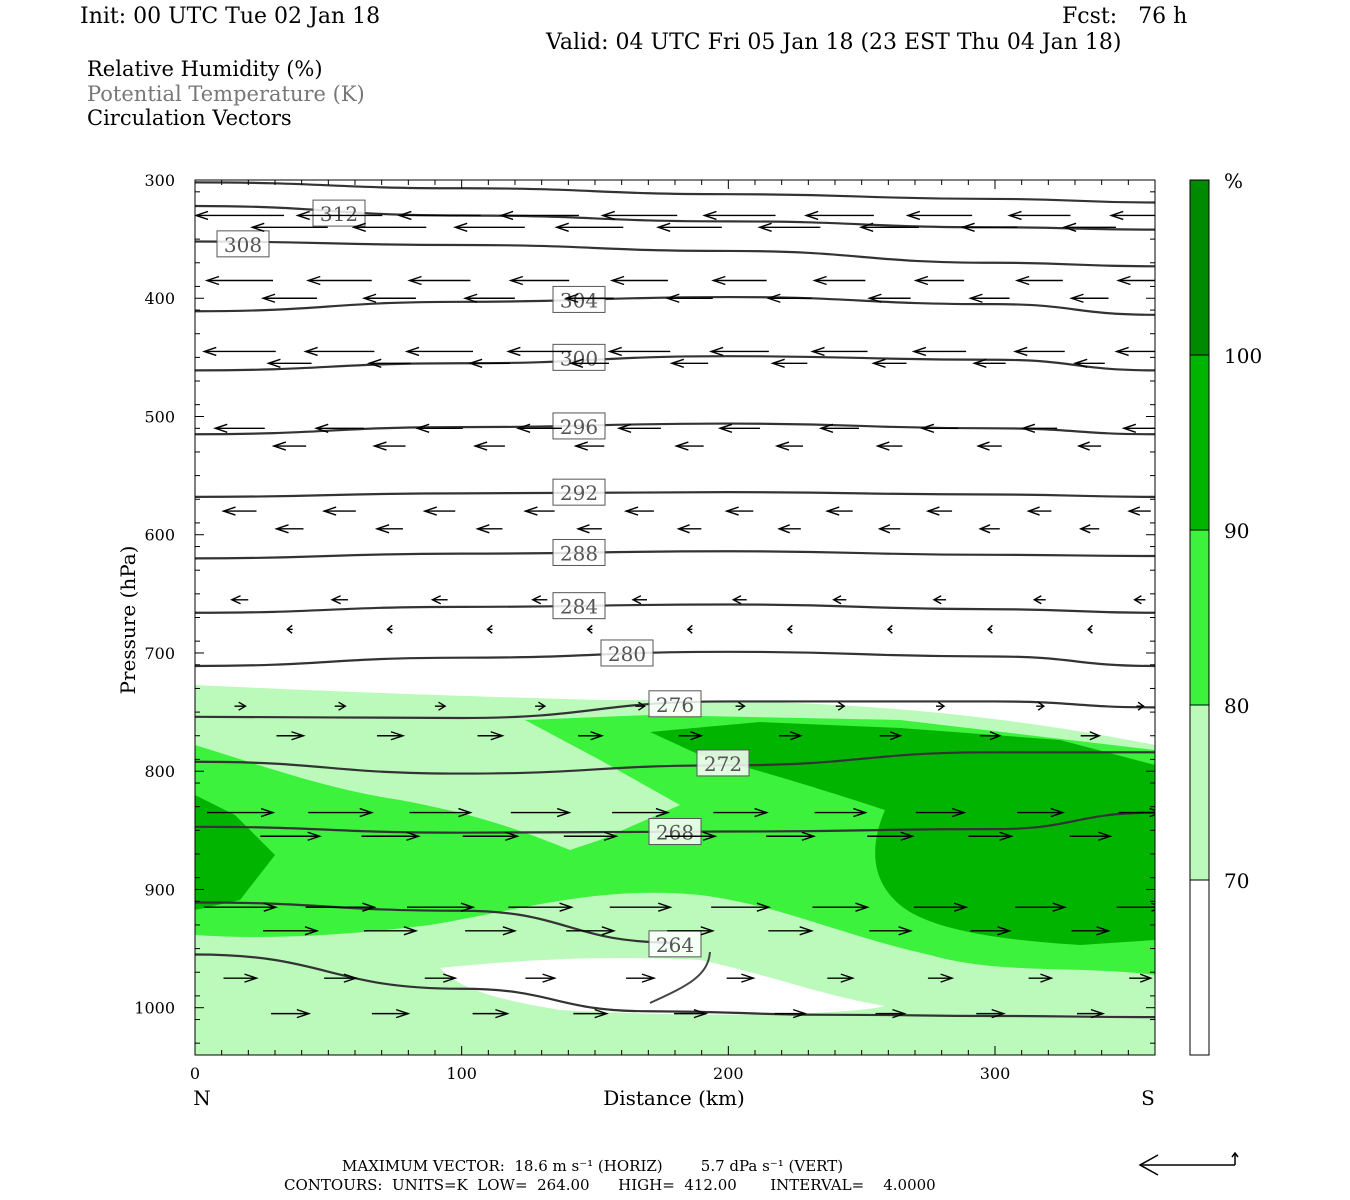 The image size is (1350, 1200). What do you see at coordinates (226, 94) in the screenshot?
I see `legend-theta: Potential Temperature (K)` at bounding box center [226, 94].